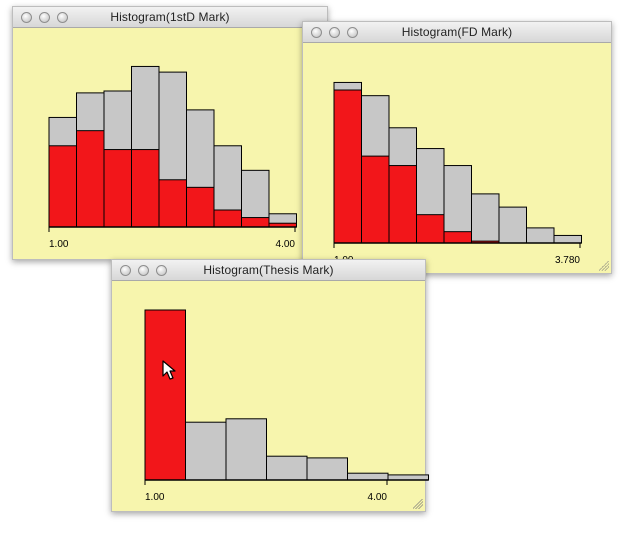 This screenshot has width=627, height=535. I want to click on window-titlebar: Histogram(FD Mark), so click(457, 32).